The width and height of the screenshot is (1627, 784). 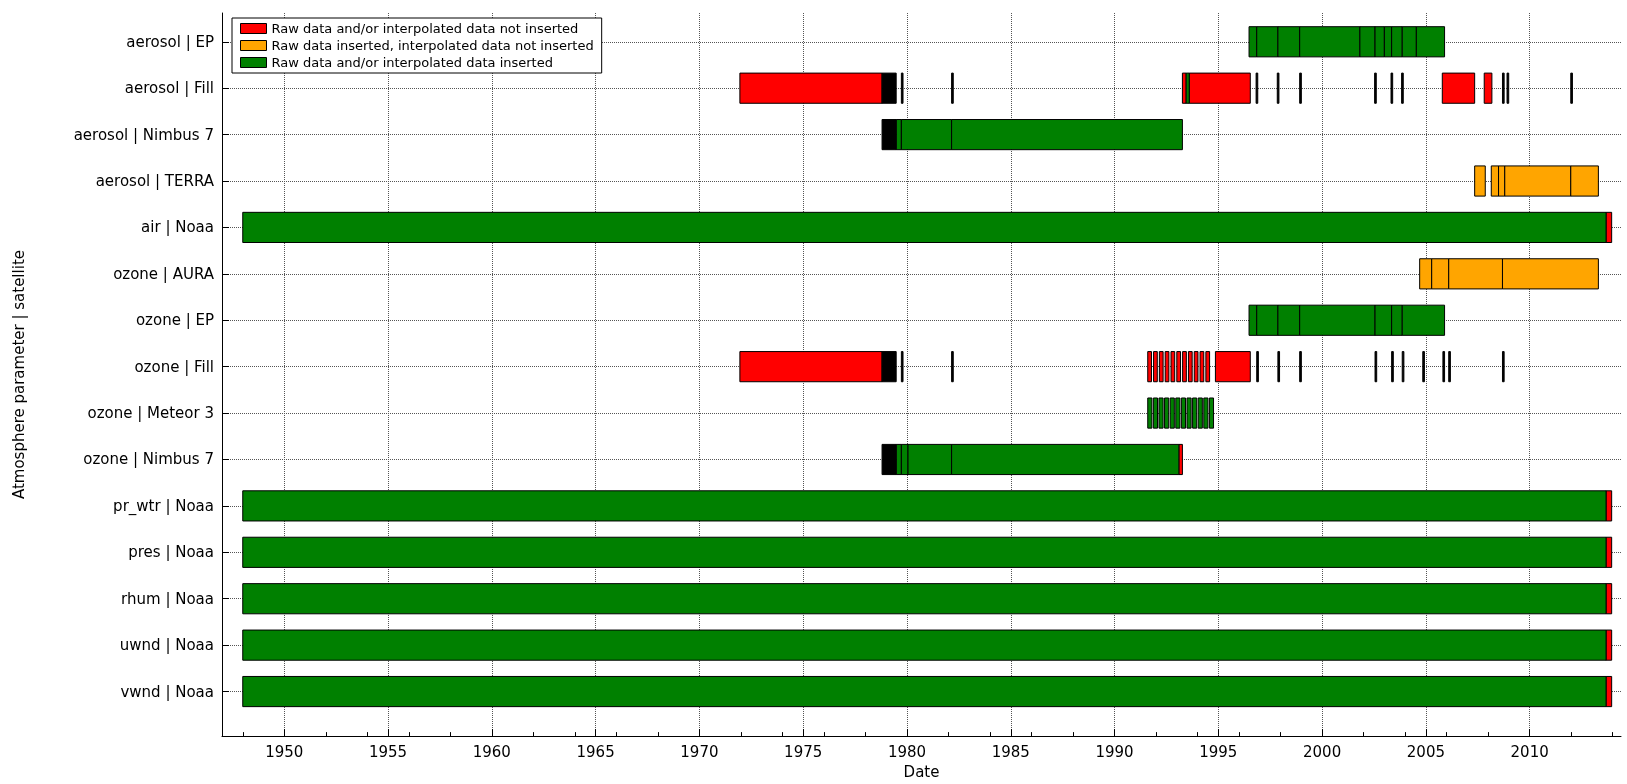 What do you see at coordinates (595, 751) in the screenshot?
I see `x-tick-label: 1965` at bounding box center [595, 751].